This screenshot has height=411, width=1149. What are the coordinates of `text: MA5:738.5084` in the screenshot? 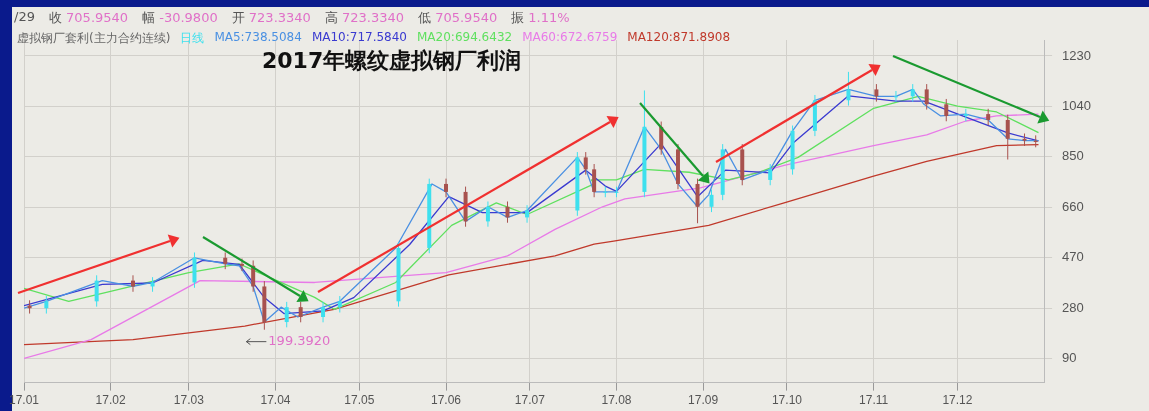 It's located at (258, 38).